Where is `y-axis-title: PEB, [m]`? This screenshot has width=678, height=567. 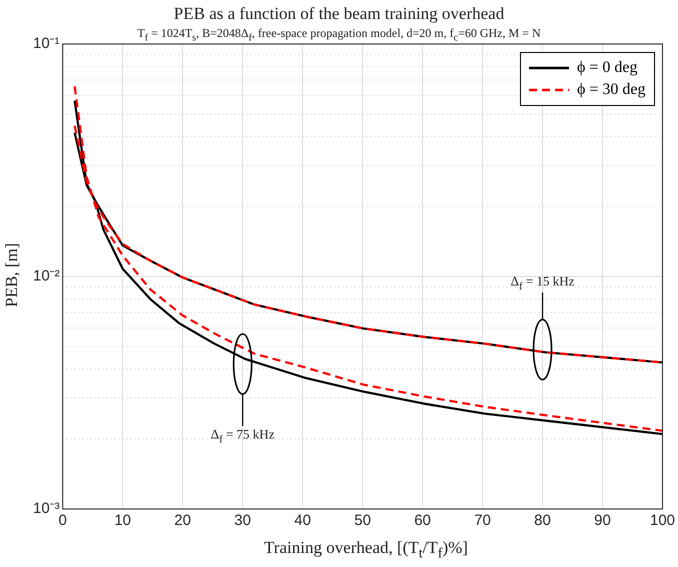 y-axis-title: PEB, [m] is located at coordinates (12, 276).